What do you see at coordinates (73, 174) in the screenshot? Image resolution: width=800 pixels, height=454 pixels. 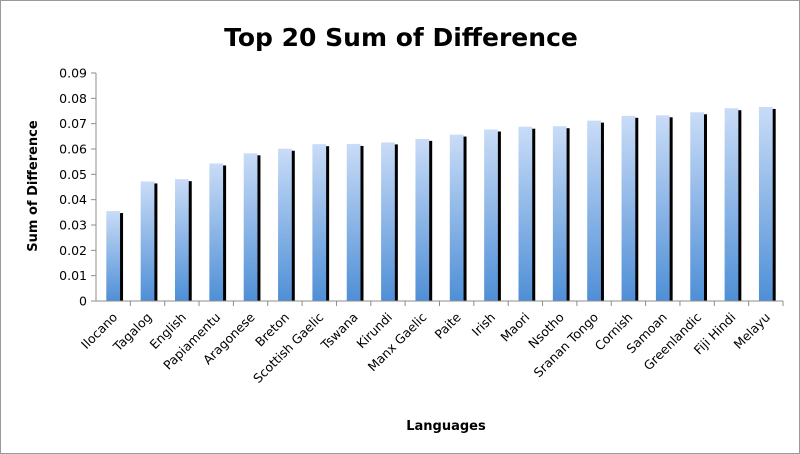 I see `y-tick-label: 0.05` at bounding box center [73, 174].